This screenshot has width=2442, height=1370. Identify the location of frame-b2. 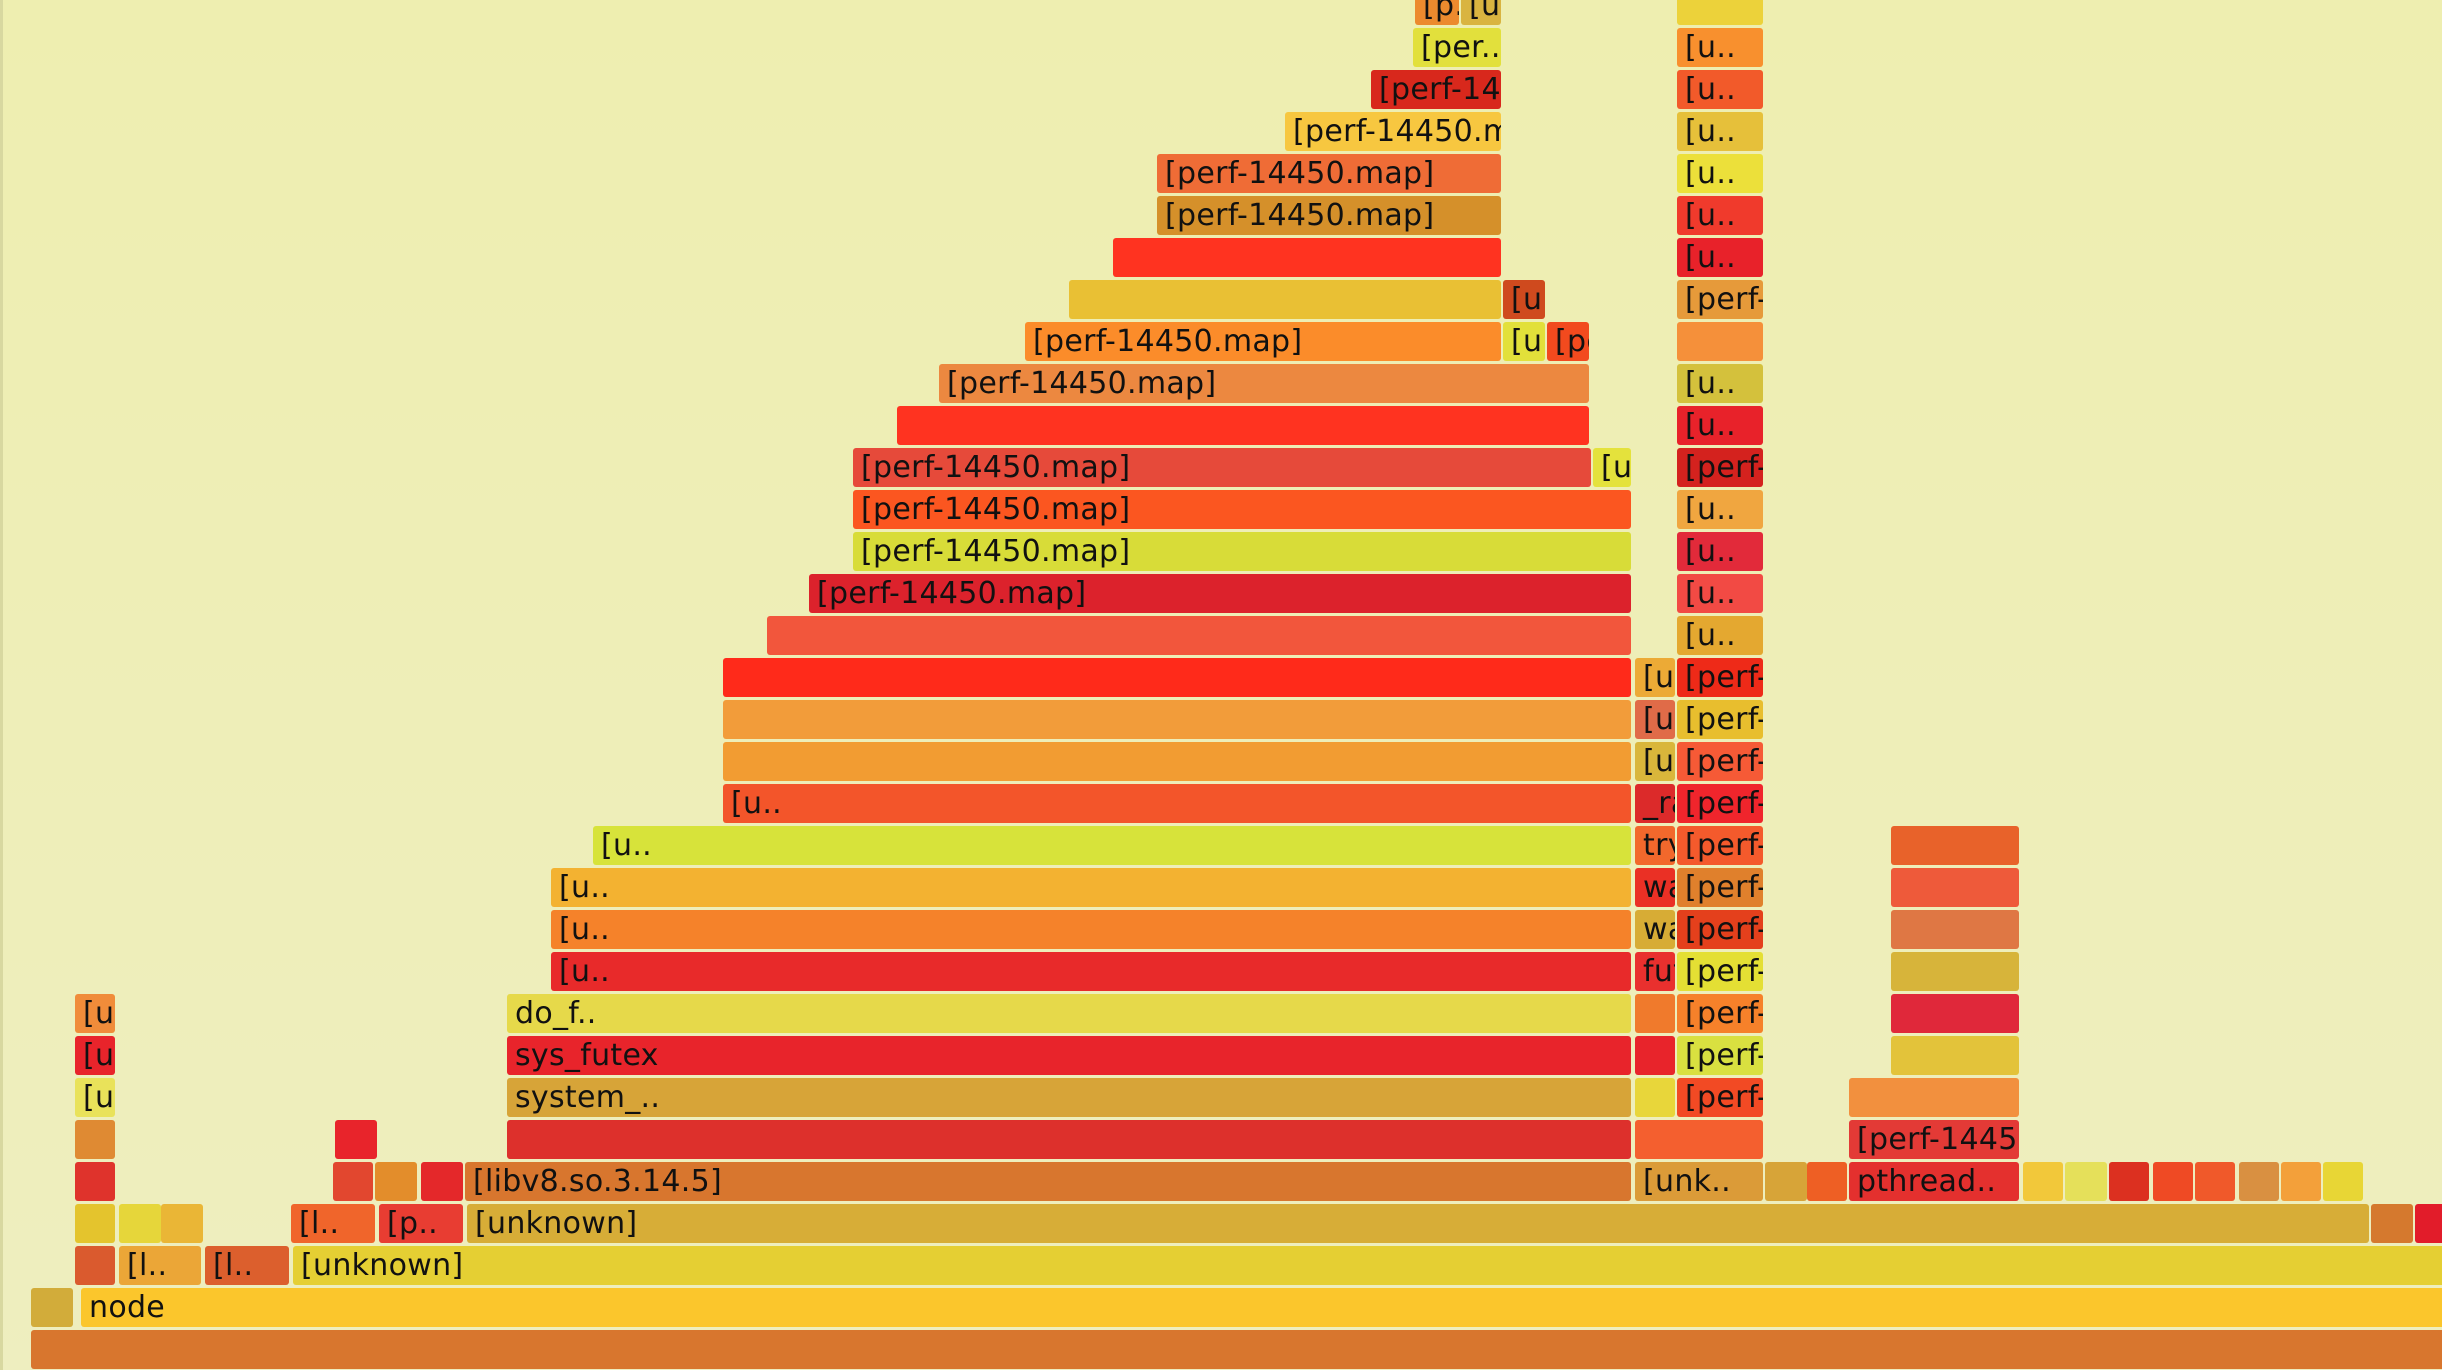
(140, 1223).